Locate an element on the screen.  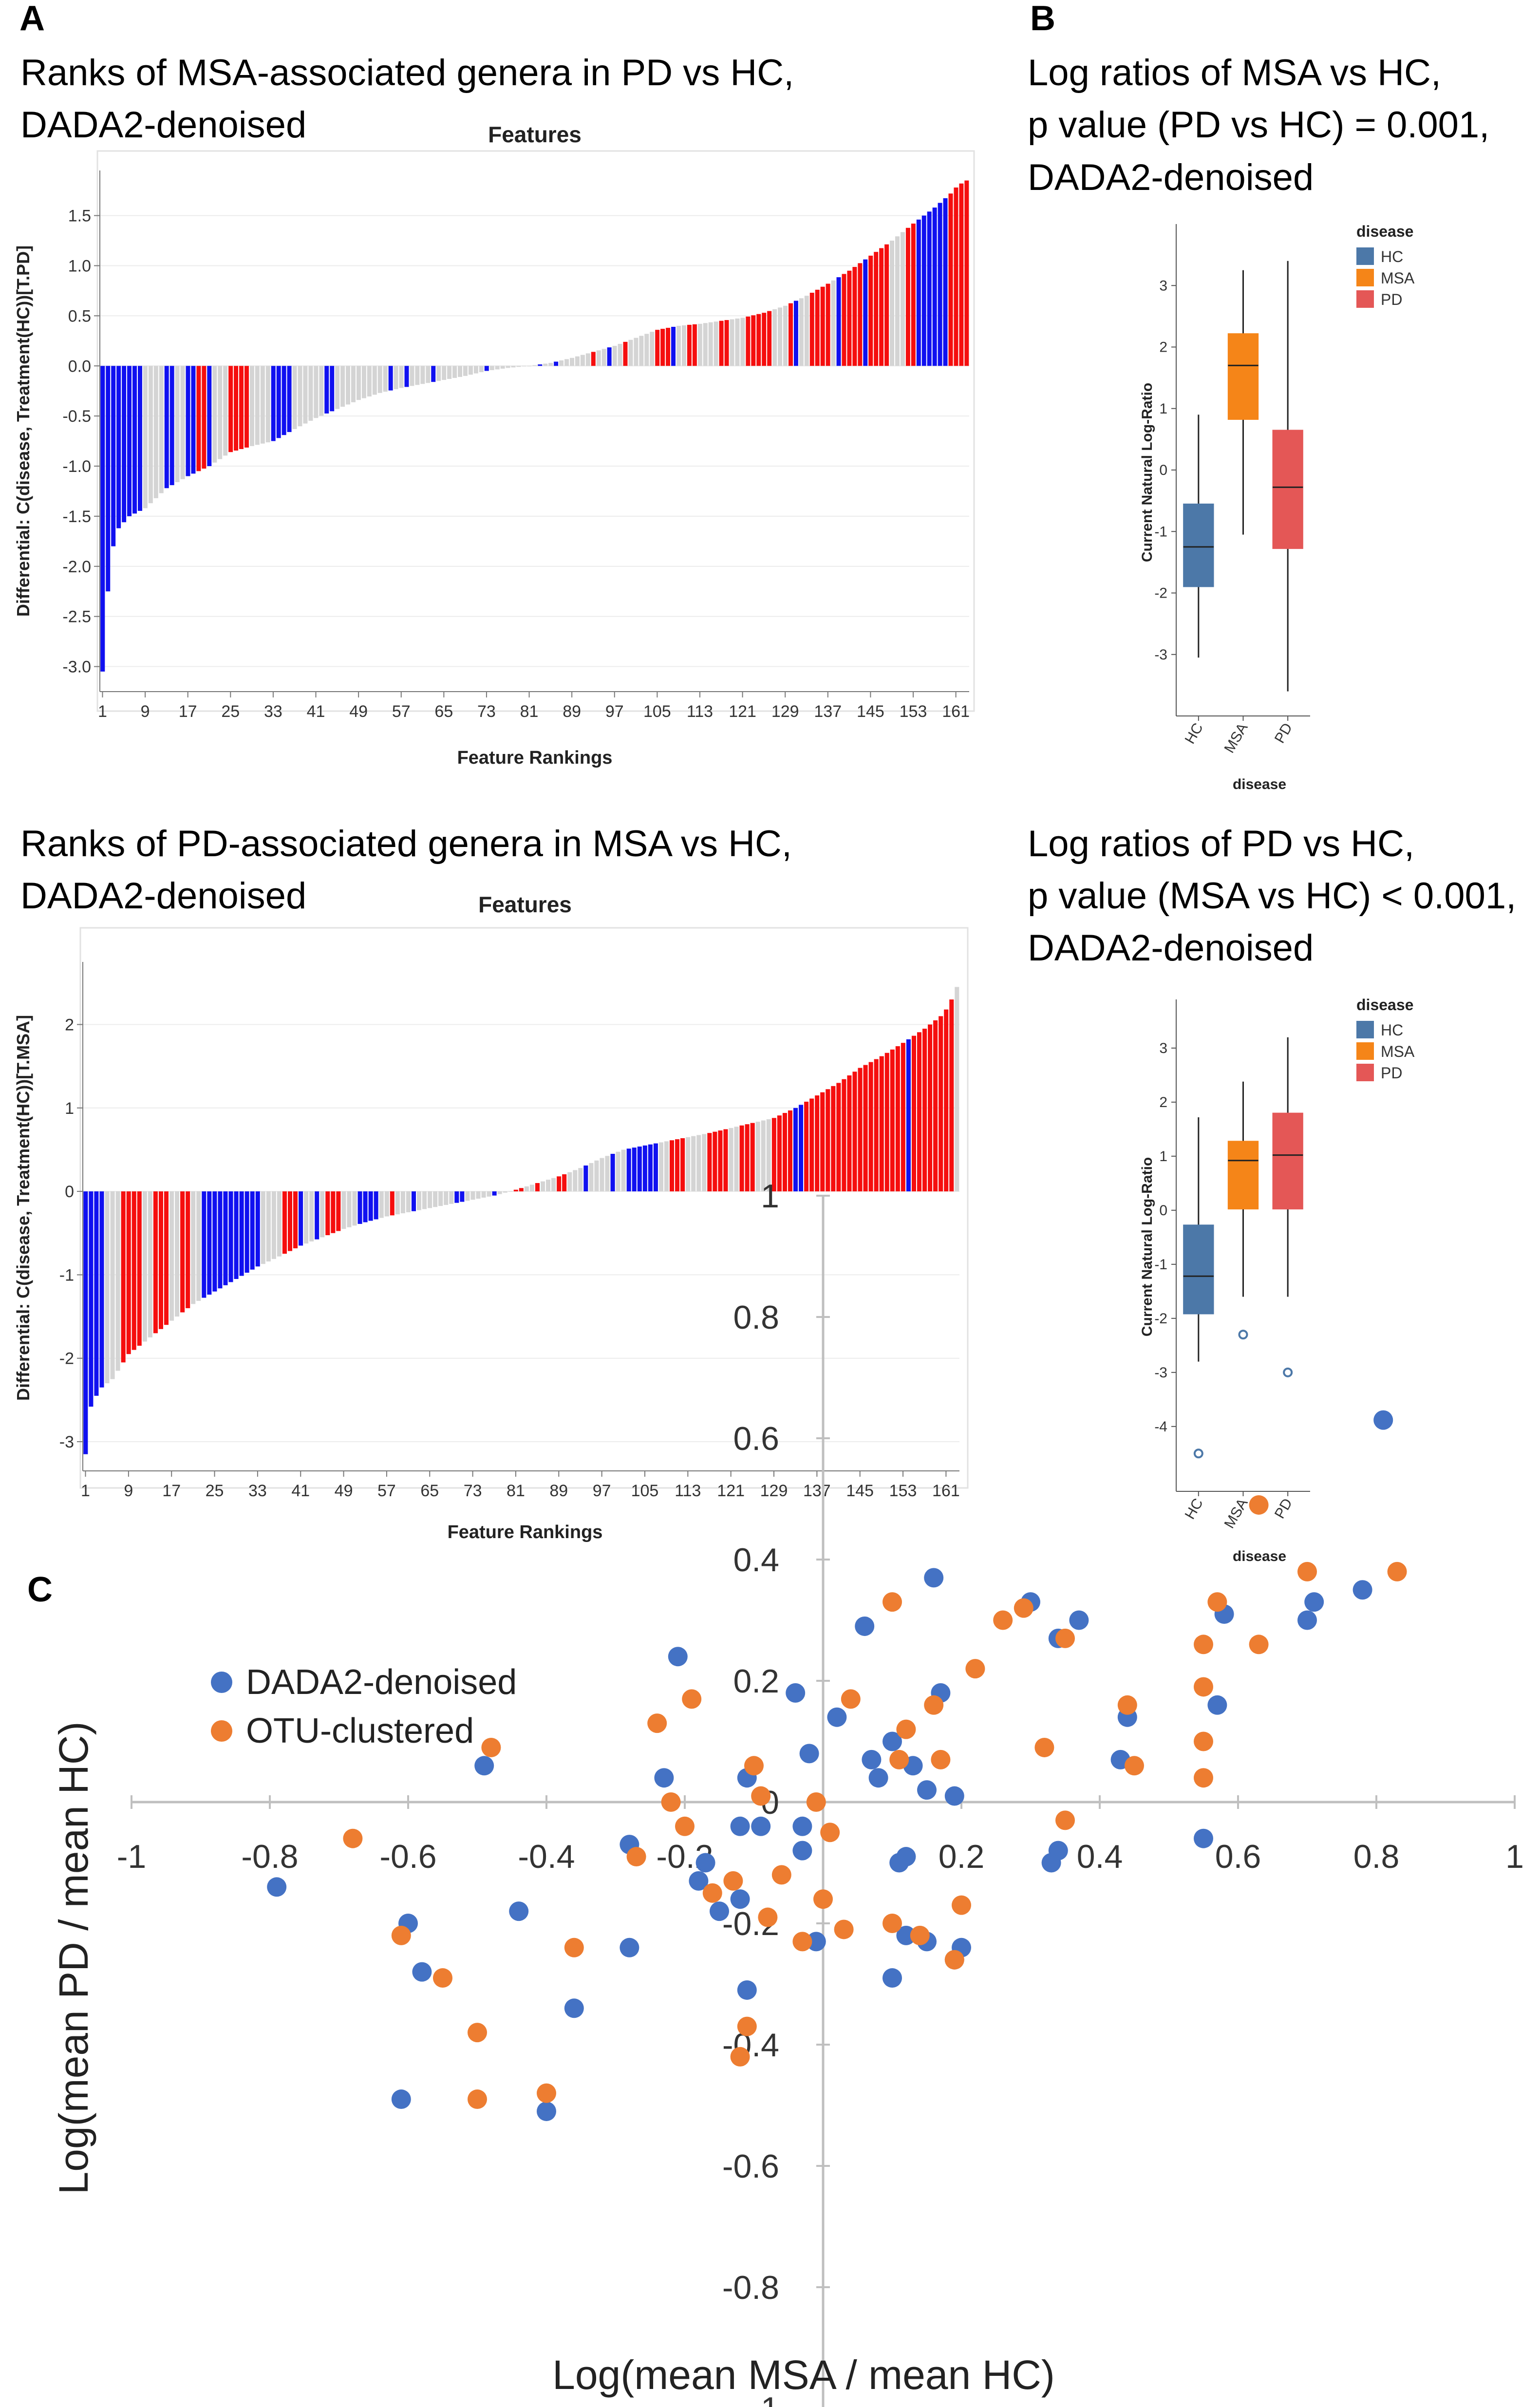
panel-label-a: A is located at coordinates (32, 19).